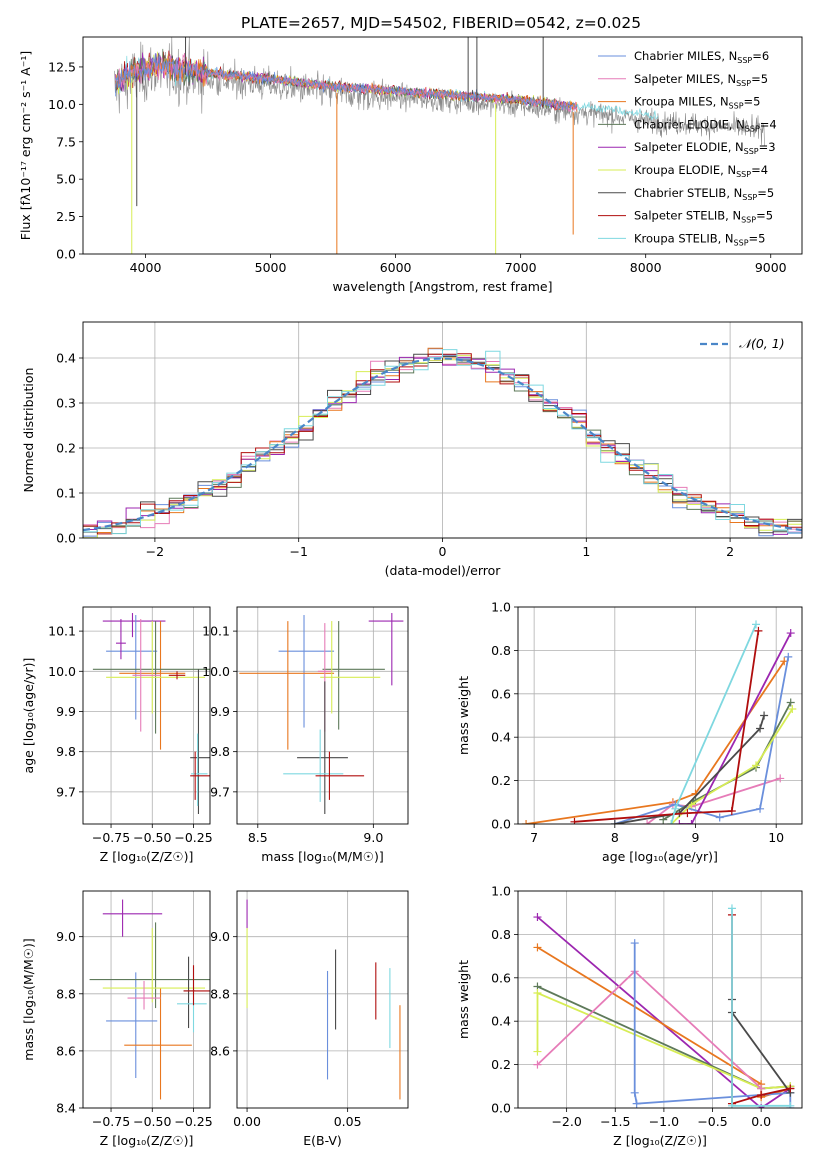  I want to click on x-tick-label: 8000, so click(646, 267).